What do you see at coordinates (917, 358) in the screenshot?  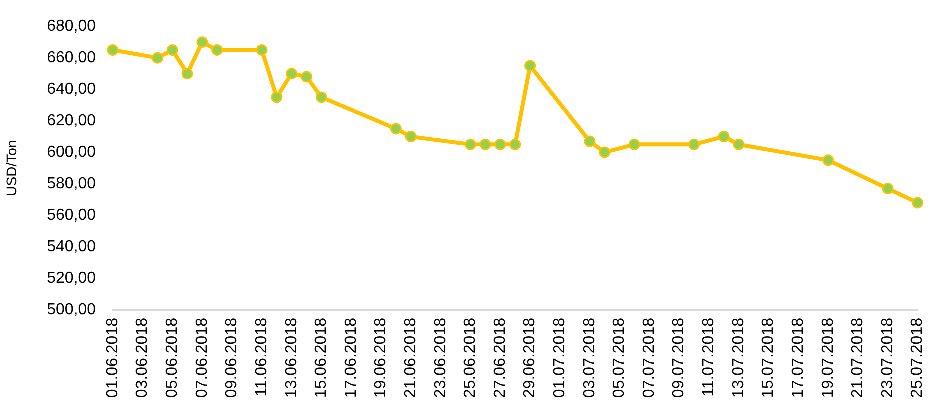 I see `x-tick-label: 25.07.2018` at bounding box center [917, 358].